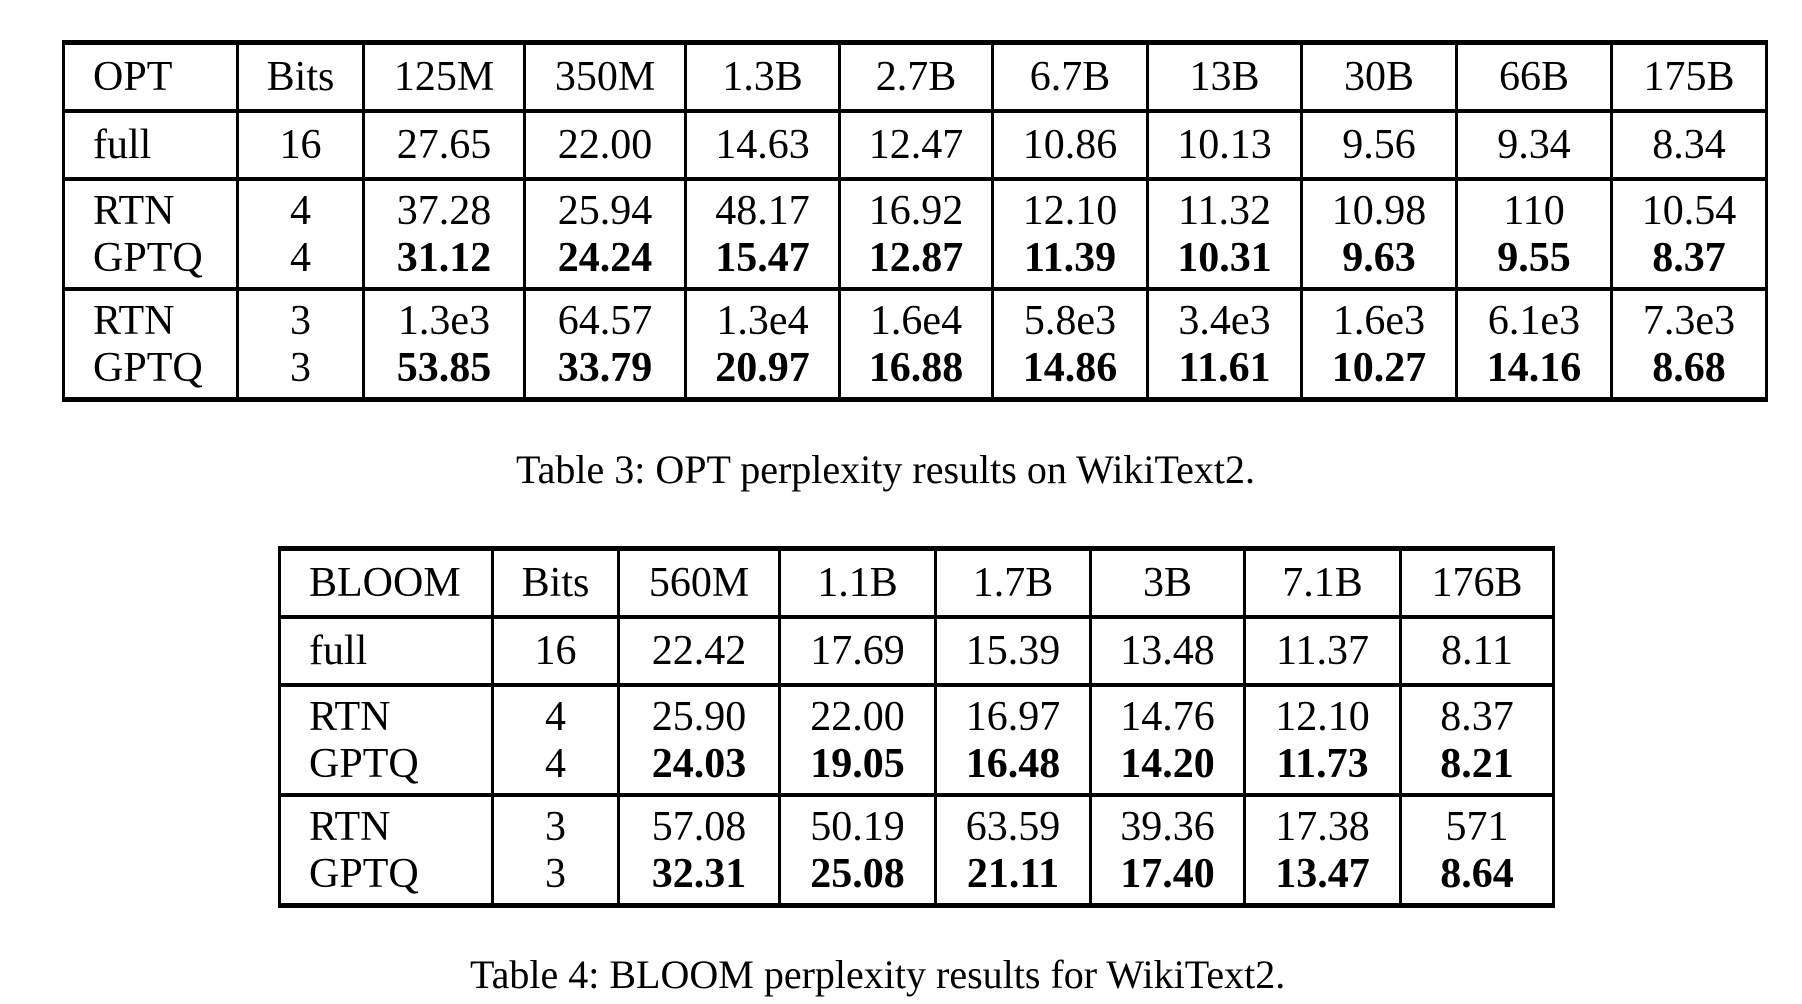 The image size is (1802, 1004). What do you see at coordinates (1167, 763) in the screenshot?
I see `bloom-cell-bold: 14.20` at bounding box center [1167, 763].